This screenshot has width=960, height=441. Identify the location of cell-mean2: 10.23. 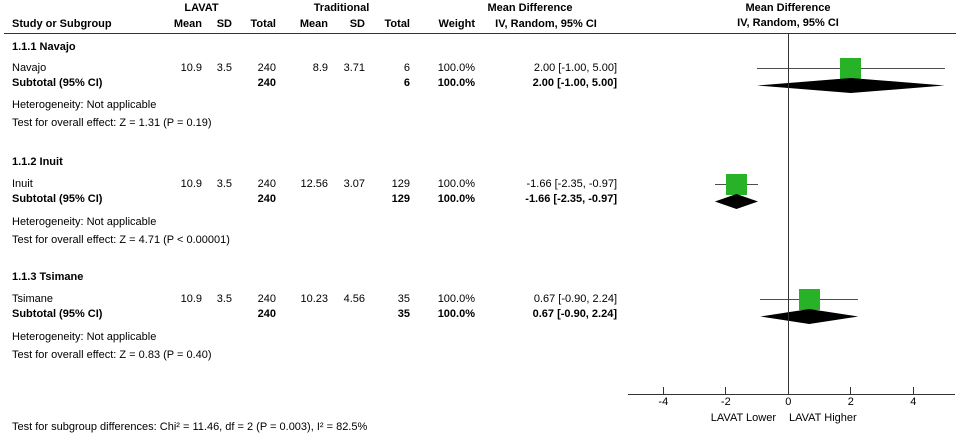
(314, 299).